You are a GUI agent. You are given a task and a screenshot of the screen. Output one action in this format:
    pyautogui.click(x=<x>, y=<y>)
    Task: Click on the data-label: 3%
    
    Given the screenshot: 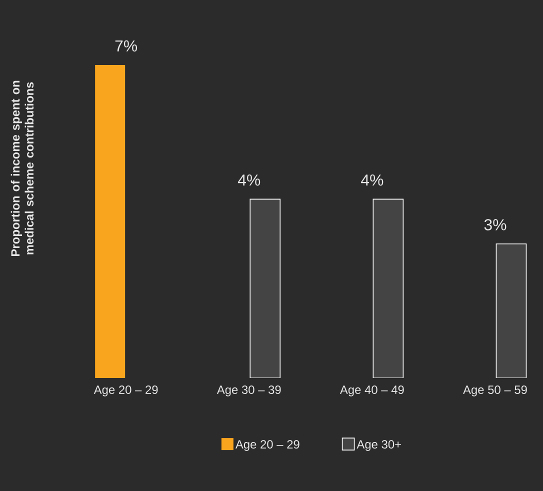 What is the action you would take?
    pyautogui.click(x=495, y=224)
    